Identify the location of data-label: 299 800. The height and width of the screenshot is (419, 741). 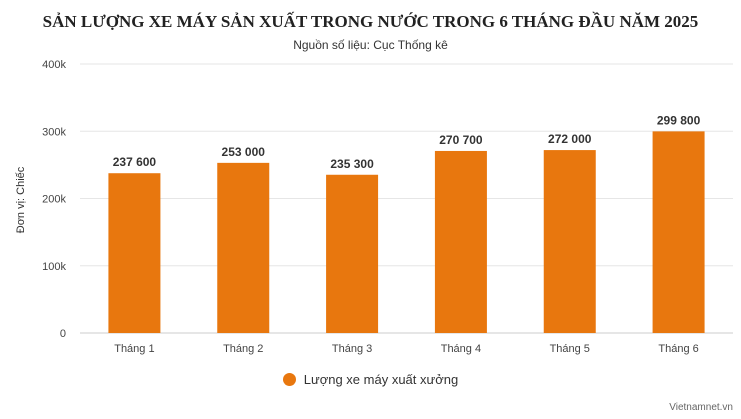
(679, 120).